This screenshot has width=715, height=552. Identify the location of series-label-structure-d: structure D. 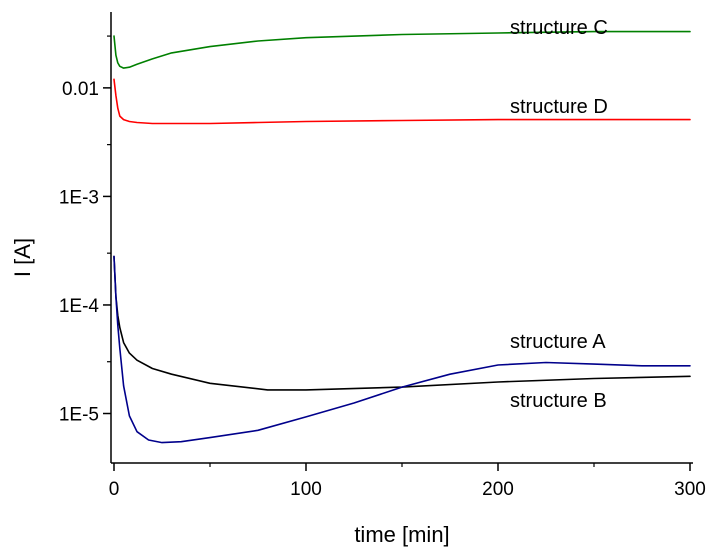
(559, 107).